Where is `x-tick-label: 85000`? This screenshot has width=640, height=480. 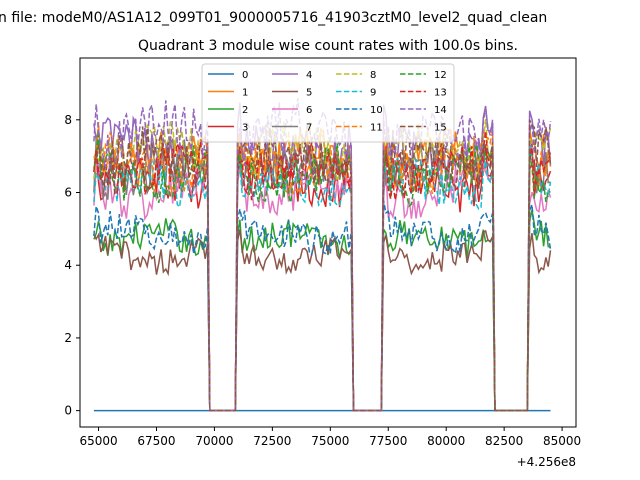
x-tick-label: 85000 is located at coordinates (562, 441).